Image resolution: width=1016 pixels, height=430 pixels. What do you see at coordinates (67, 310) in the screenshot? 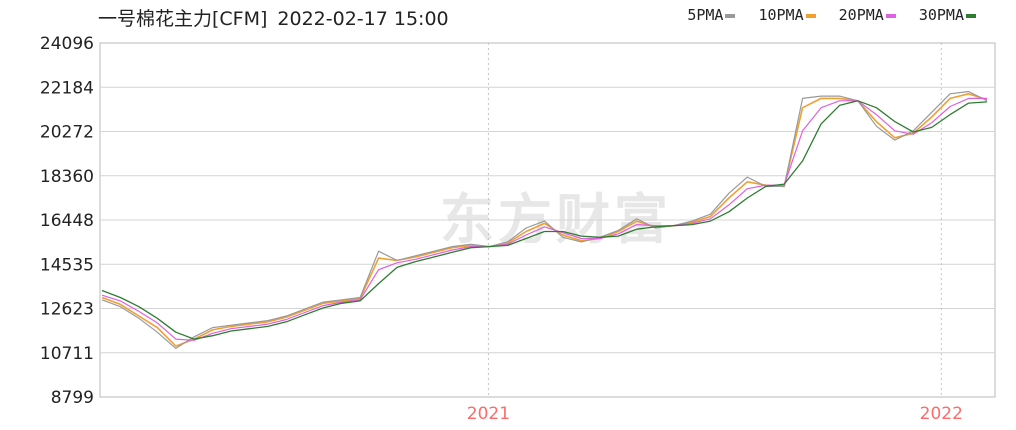
I see `y-tick-label: 12623` at bounding box center [67, 310].